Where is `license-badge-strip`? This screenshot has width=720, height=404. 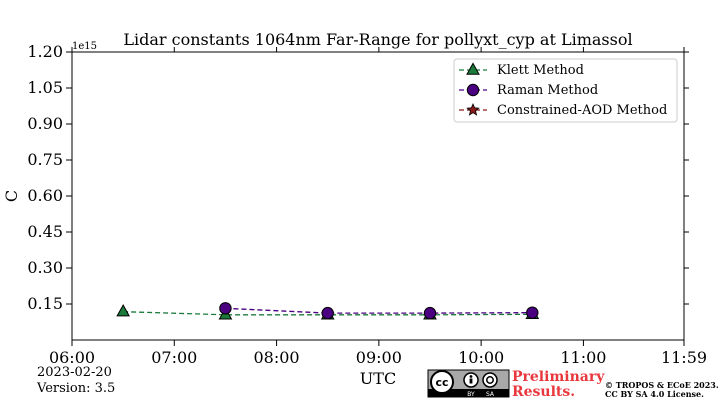
license-badge-strip is located at coordinates (468, 393).